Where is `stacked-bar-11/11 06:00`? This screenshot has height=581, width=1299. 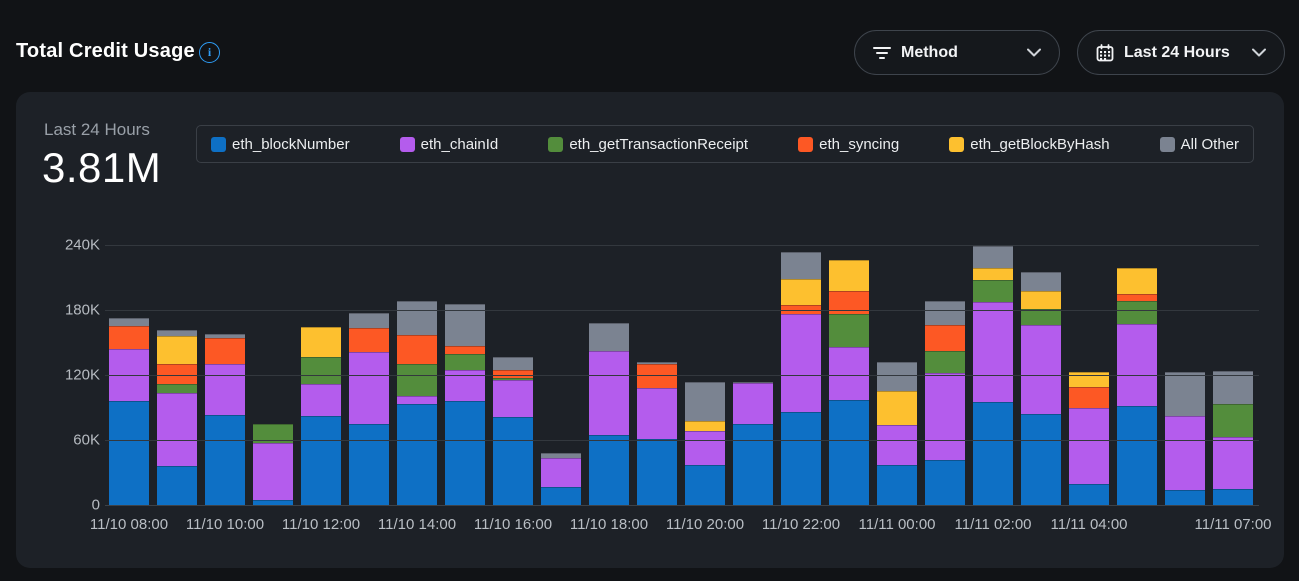 stacked-bar-11/11 06:00 is located at coordinates (1185, 438).